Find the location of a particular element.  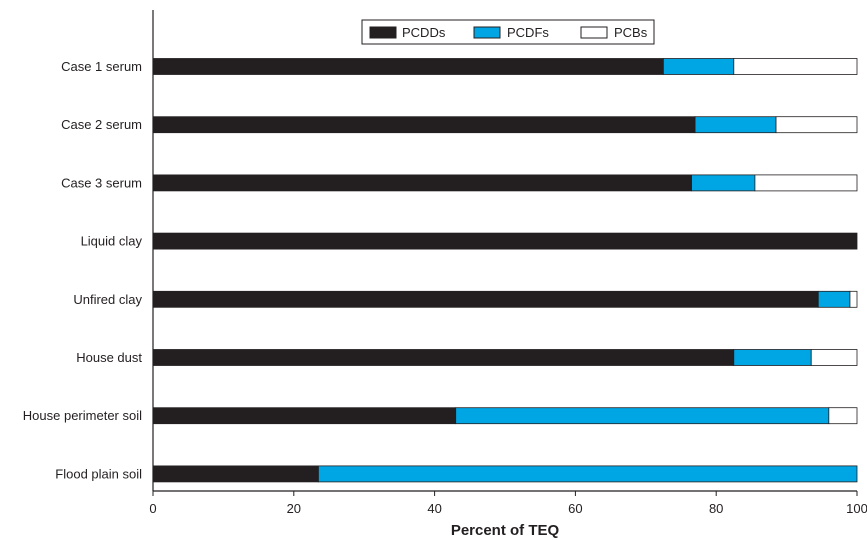

legend-label-pcbs: PCBs is located at coordinates (631, 32).